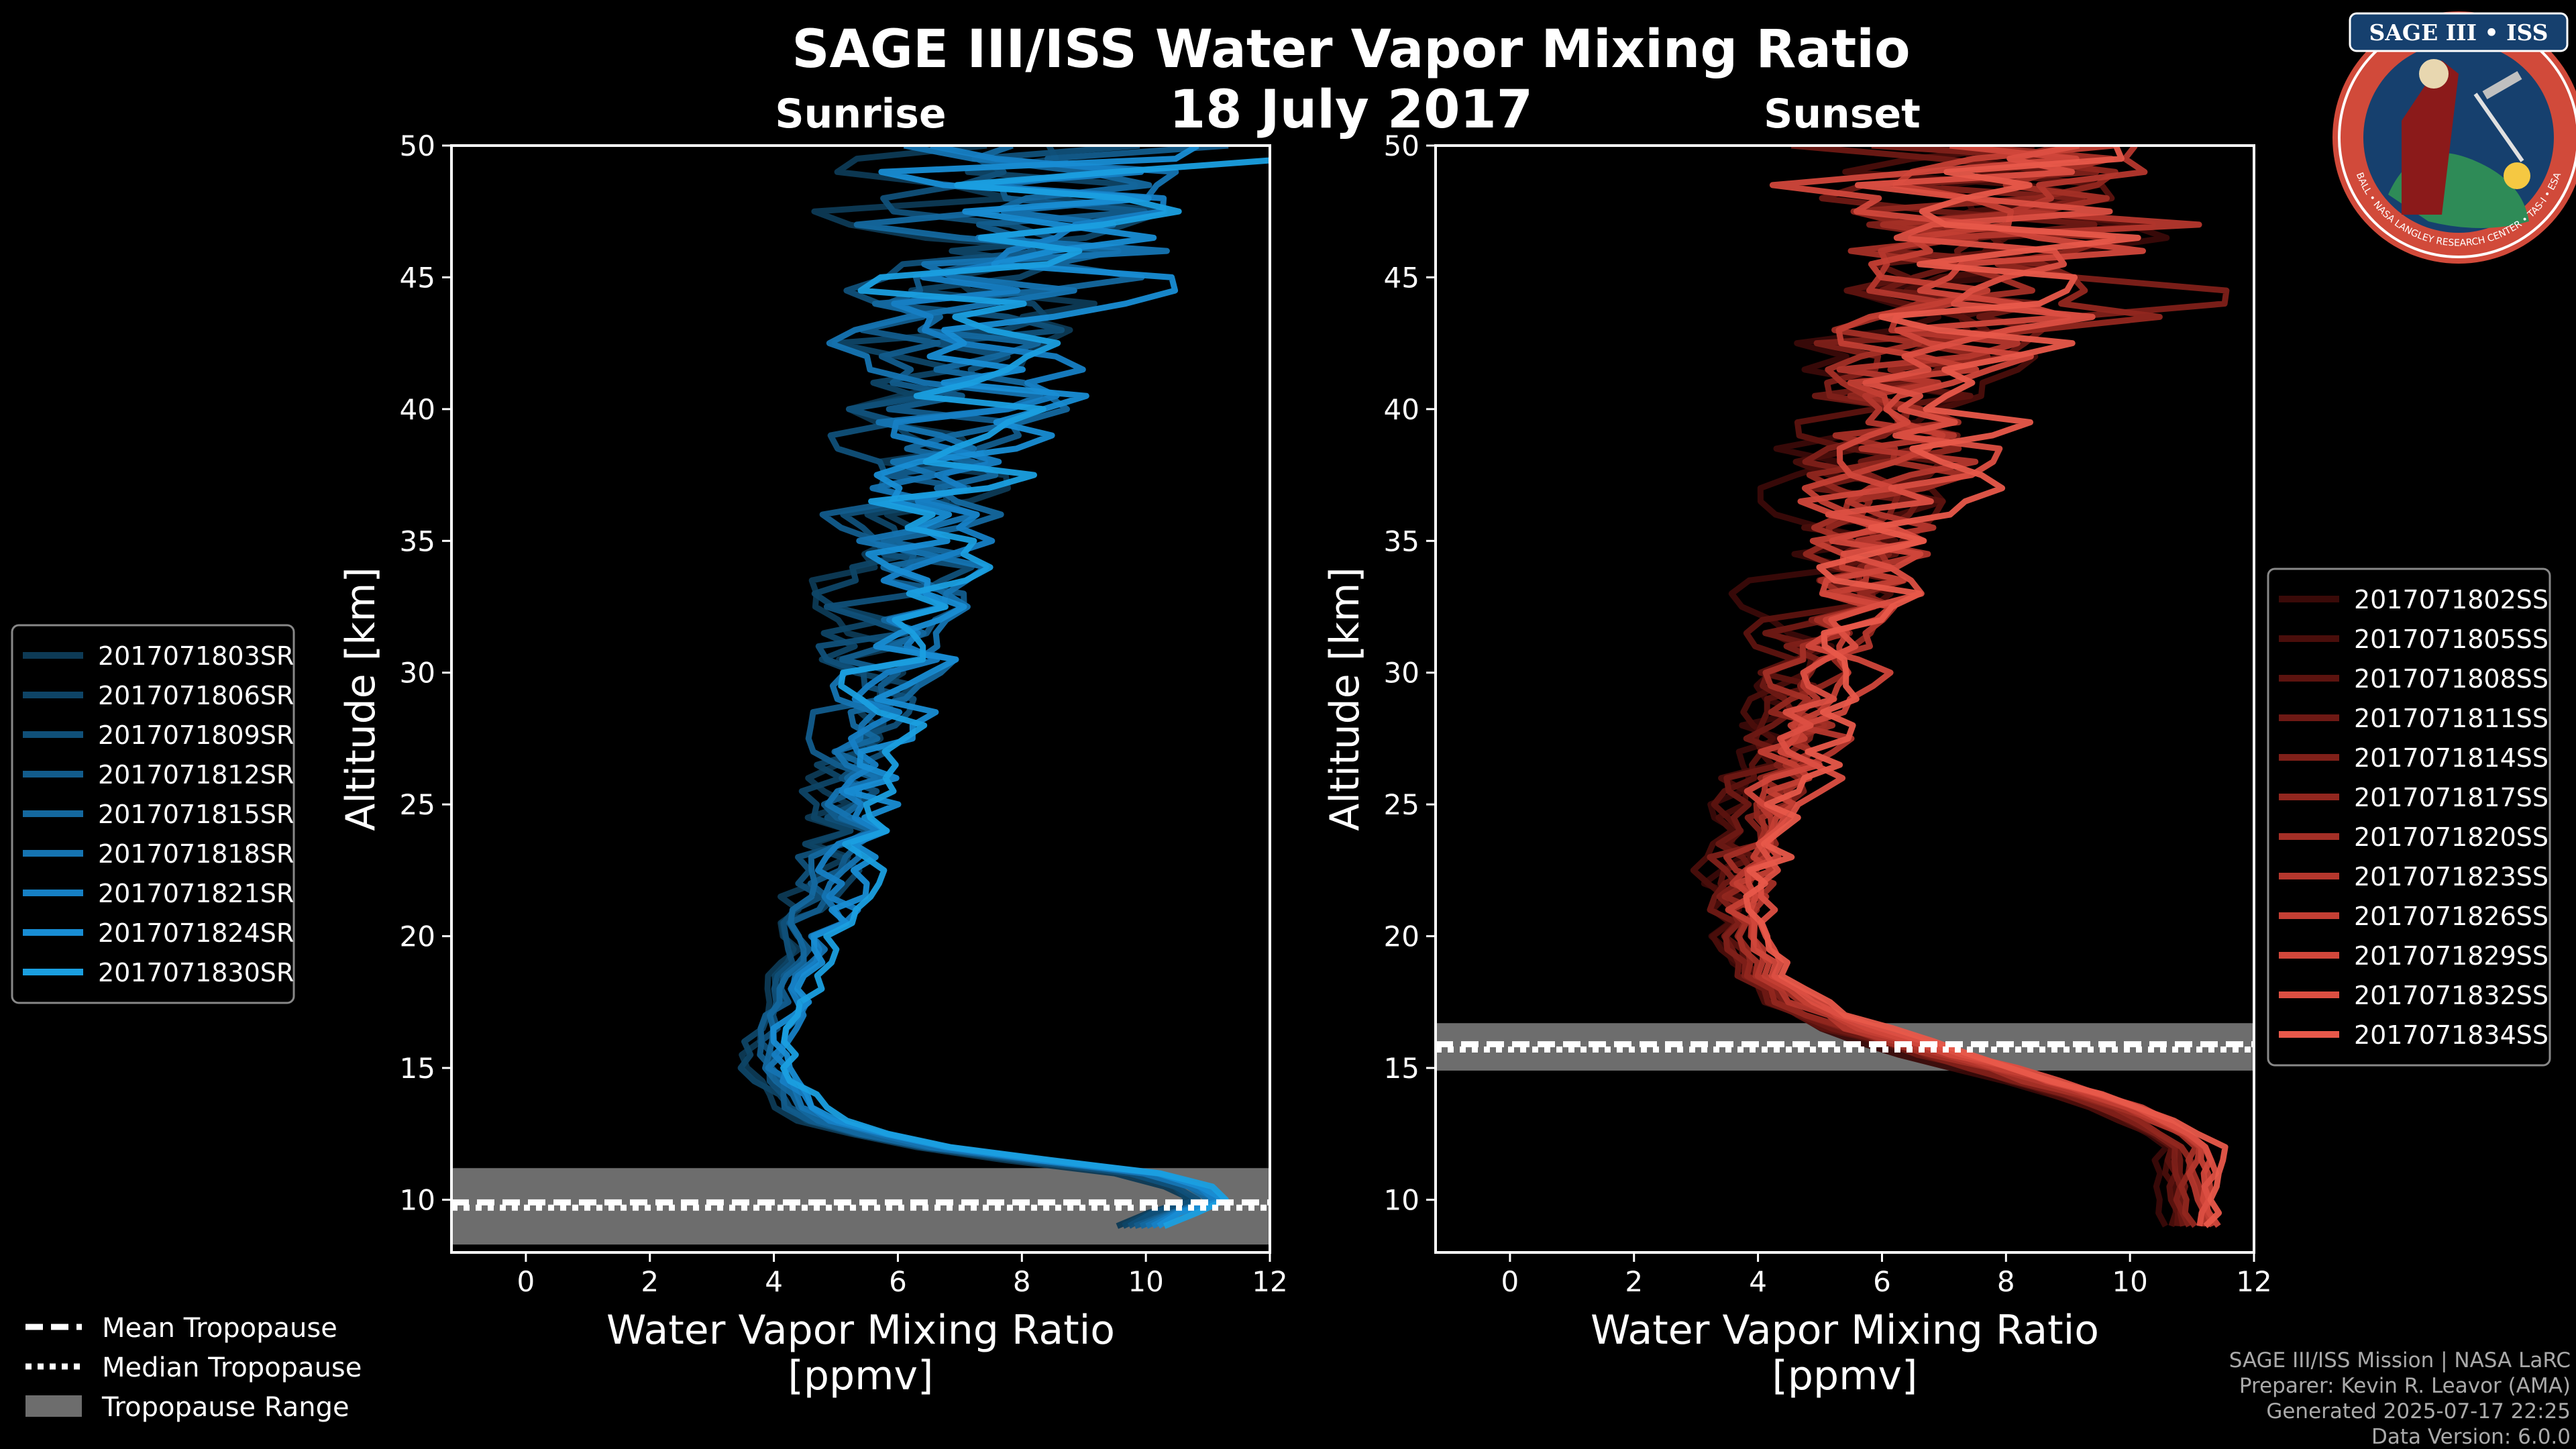  I want to click on sunset-ytick-label-20: 20, so click(1401, 936).